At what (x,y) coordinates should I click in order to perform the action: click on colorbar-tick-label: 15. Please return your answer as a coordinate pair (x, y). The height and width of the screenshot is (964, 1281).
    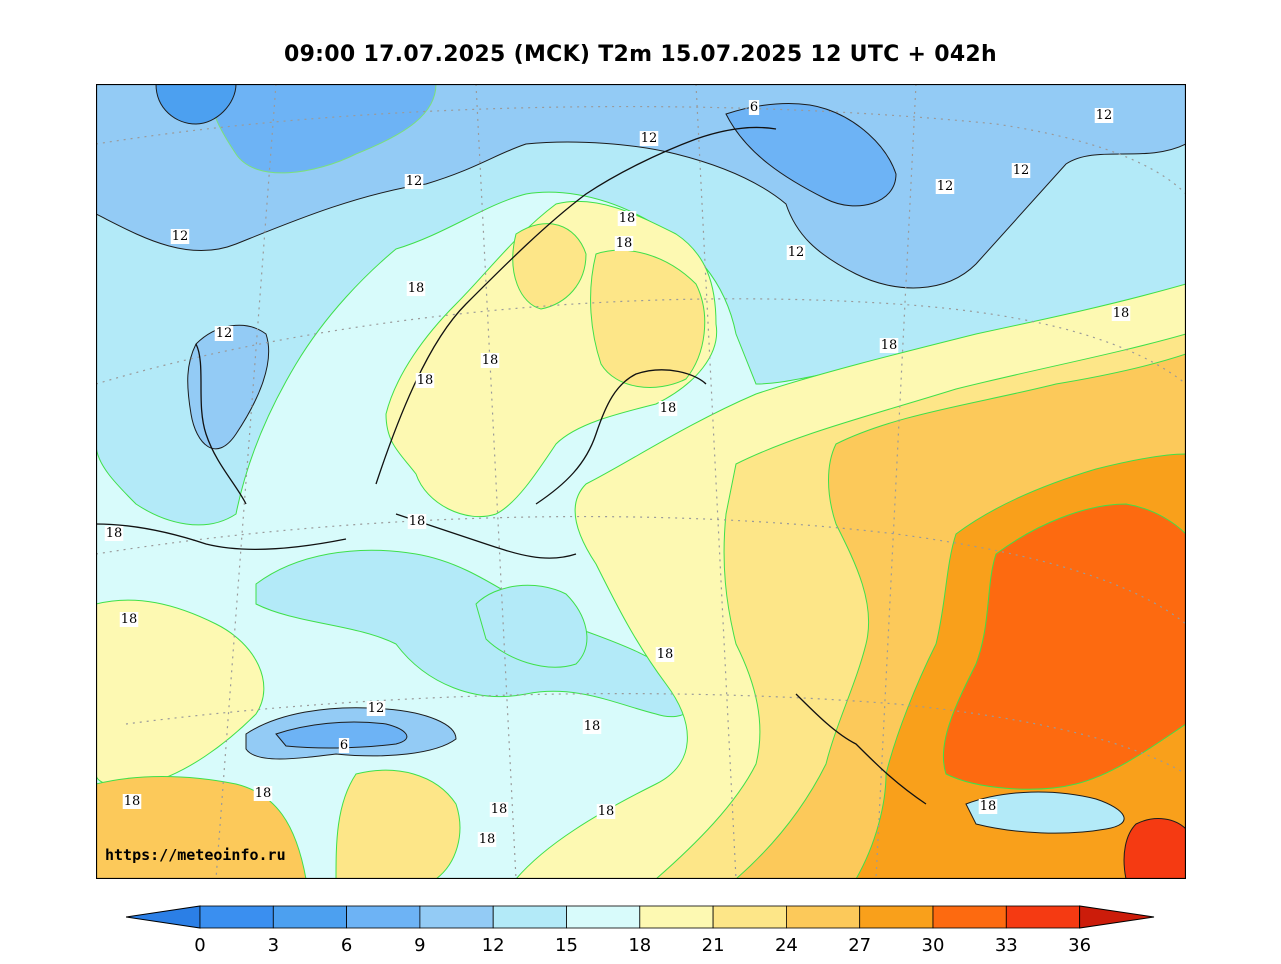
    Looking at the image, I should click on (566, 945).